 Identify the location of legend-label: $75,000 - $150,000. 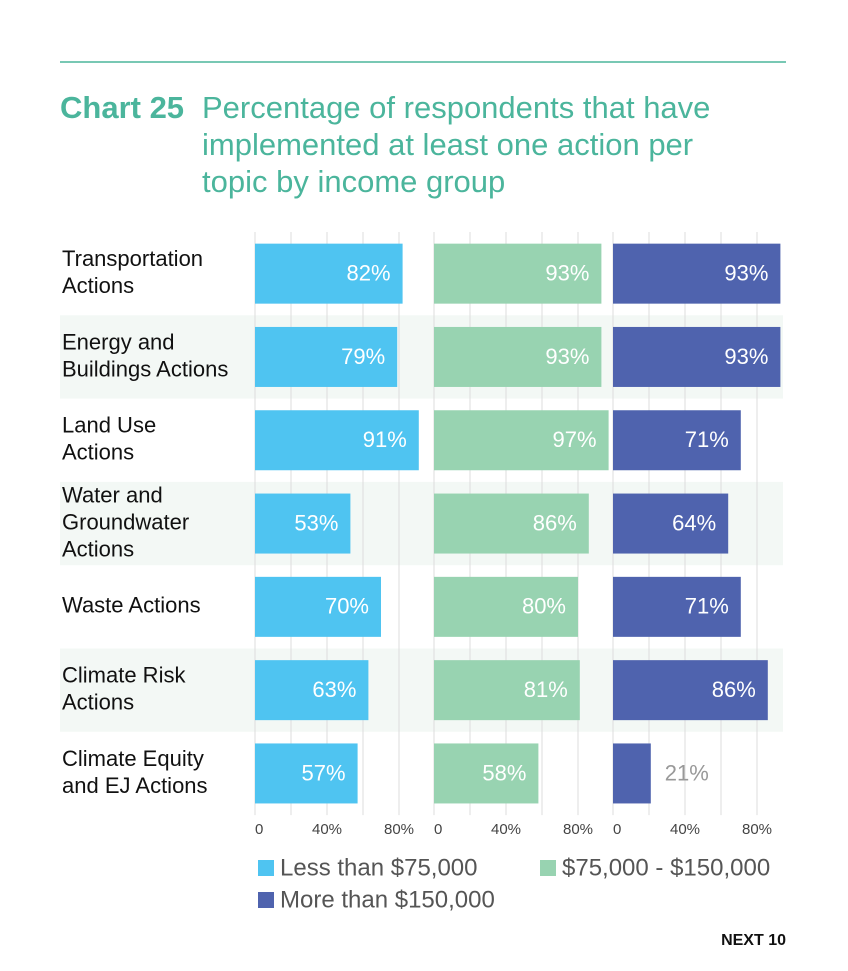
(666, 867).